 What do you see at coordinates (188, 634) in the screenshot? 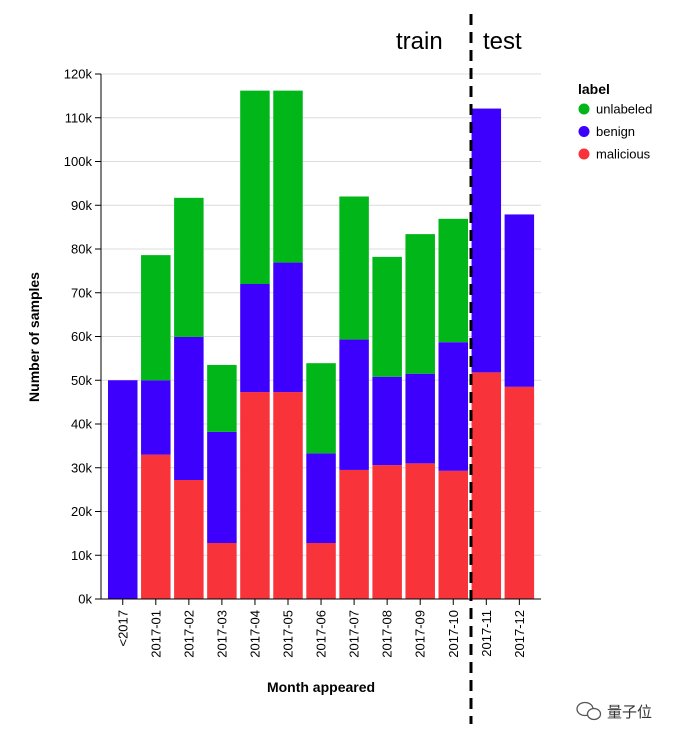
I see `x-tick-label: 2017-02` at bounding box center [188, 634].